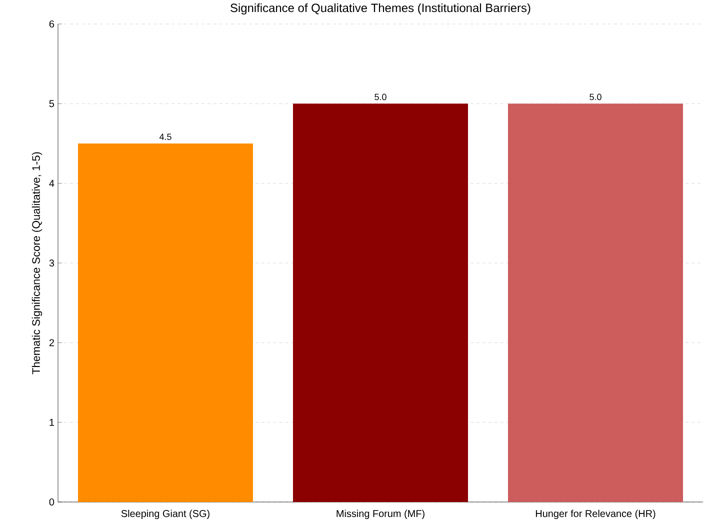 This screenshot has width=713, height=524. What do you see at coordinates (596, 515) in the screenshot?
I see `x-tick-label: Hunger for Relevance (HR)` at bounding box center [596, 515].